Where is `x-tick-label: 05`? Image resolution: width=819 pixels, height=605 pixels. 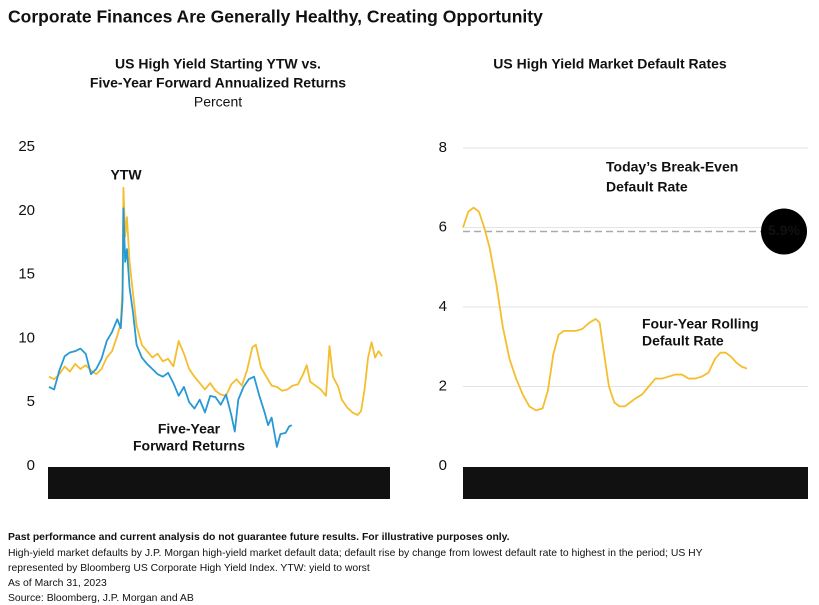 x-tick-label: 05 is located at coordinates (61, 482).